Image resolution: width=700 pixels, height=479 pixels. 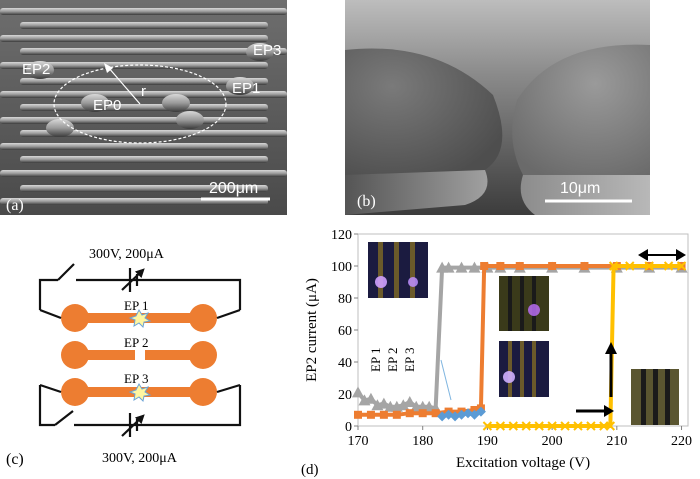 I want to click on panel-c-letter: (c), so click(x=15, y=459).